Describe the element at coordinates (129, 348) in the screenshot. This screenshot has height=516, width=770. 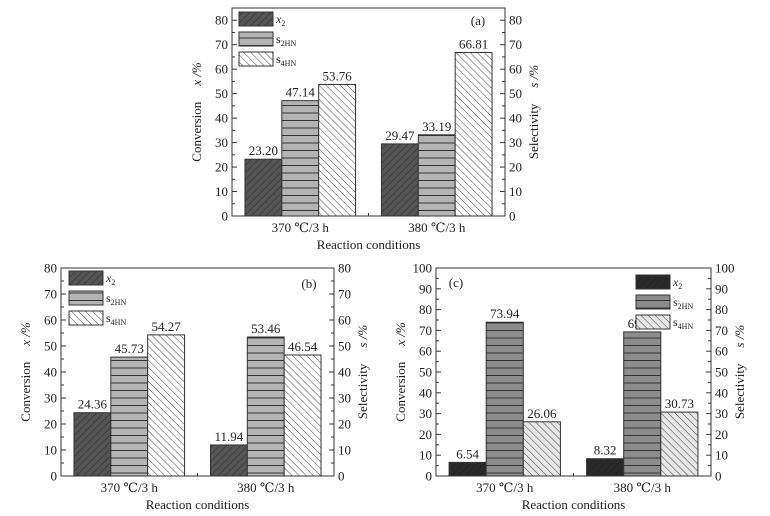
I see `data-label: 45.73` at that location.